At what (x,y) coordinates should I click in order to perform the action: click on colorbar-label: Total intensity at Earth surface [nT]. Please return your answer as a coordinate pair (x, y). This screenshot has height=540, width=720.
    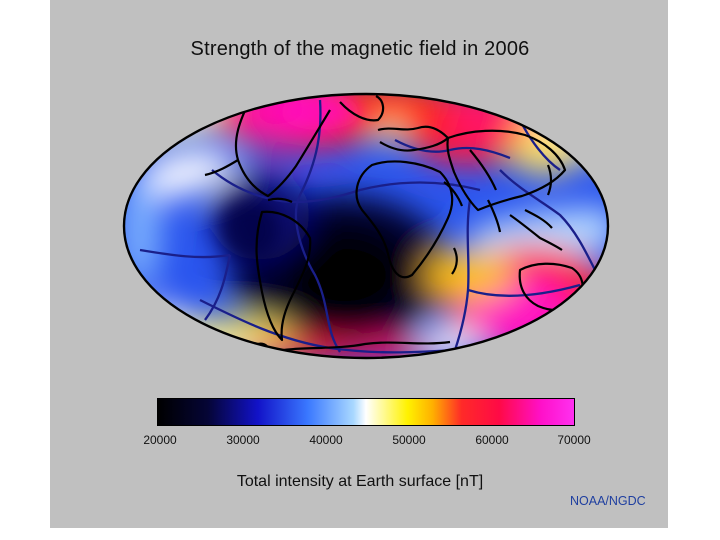
    Looking at the image, I should click on (360, 481).